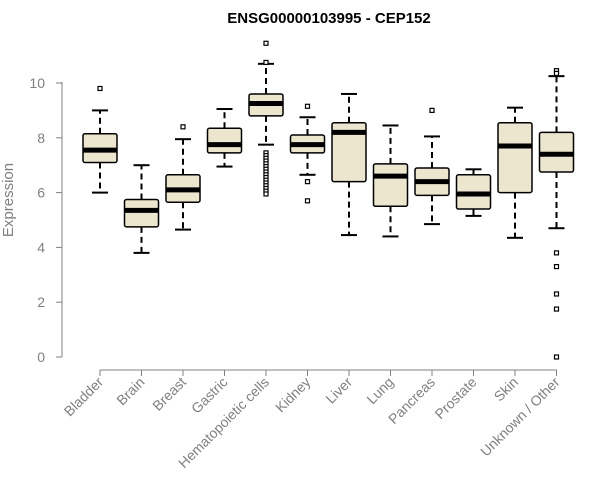 Image resolution: width=600 pixels, height=500 pixels. What do you see at coordinates (8, 200) in the screenshot?
I see `y-axis-label: Expression` at bounding box center [8, 200].